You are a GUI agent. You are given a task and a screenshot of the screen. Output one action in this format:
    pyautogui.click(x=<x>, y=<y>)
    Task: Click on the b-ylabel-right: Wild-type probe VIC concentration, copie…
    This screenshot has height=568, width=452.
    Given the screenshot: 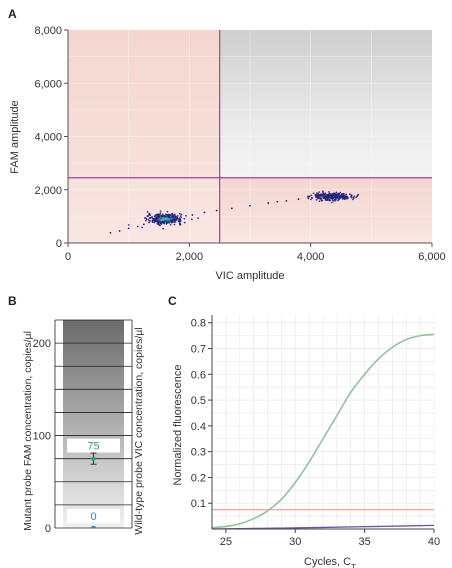 What is the action you would take?
    pyautogui.click(x=139, y=430)
    